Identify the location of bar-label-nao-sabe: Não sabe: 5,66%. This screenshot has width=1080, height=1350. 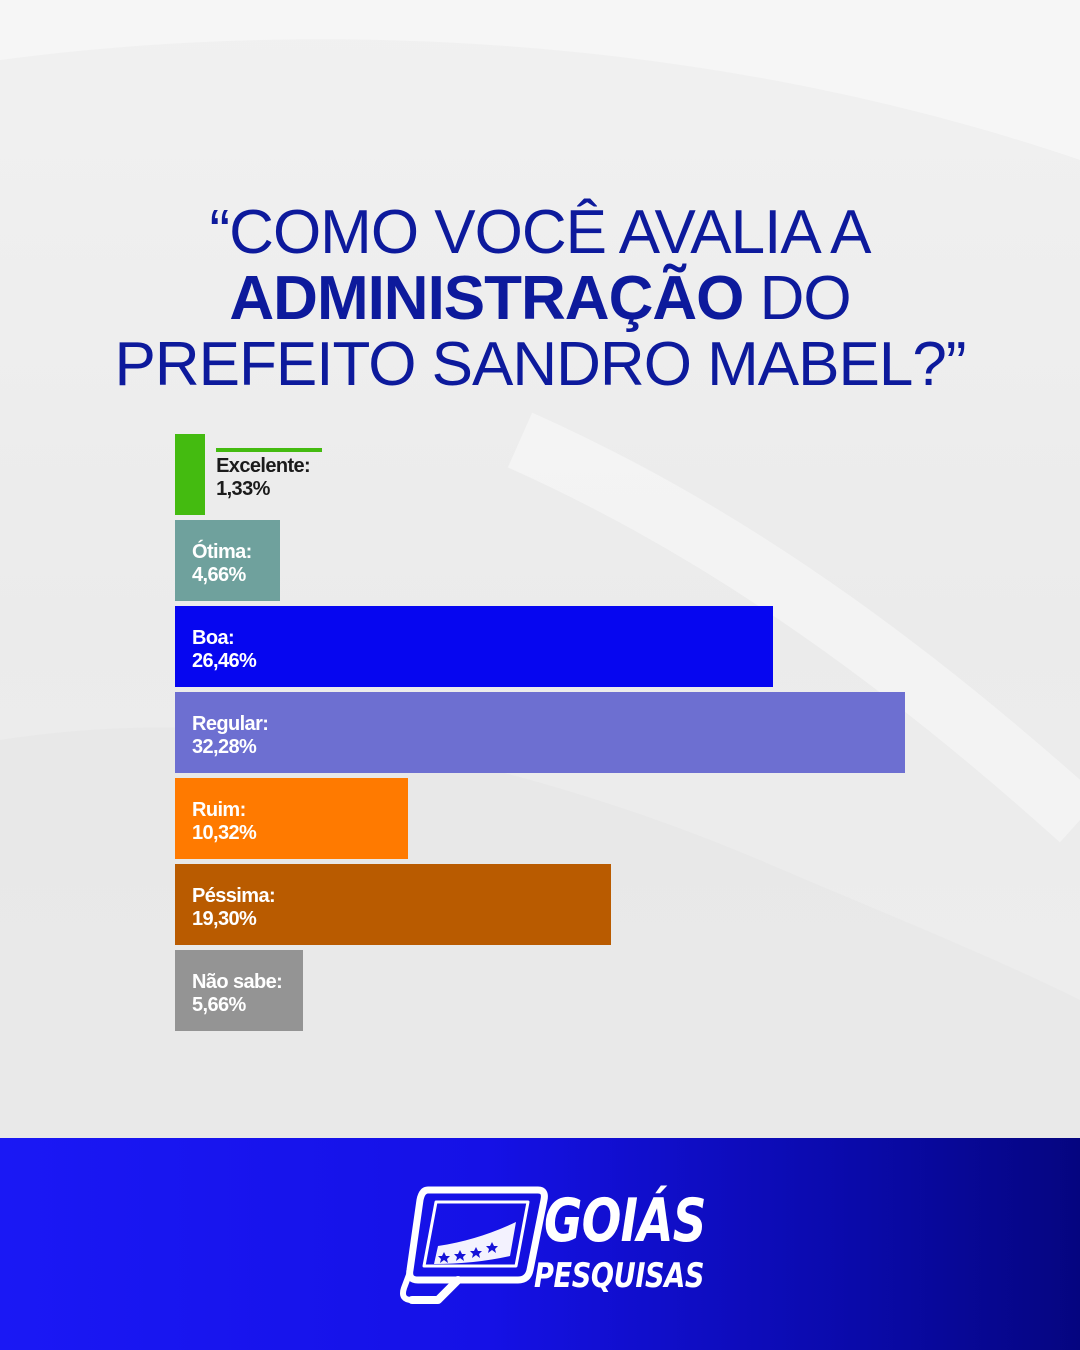
(237, 994).